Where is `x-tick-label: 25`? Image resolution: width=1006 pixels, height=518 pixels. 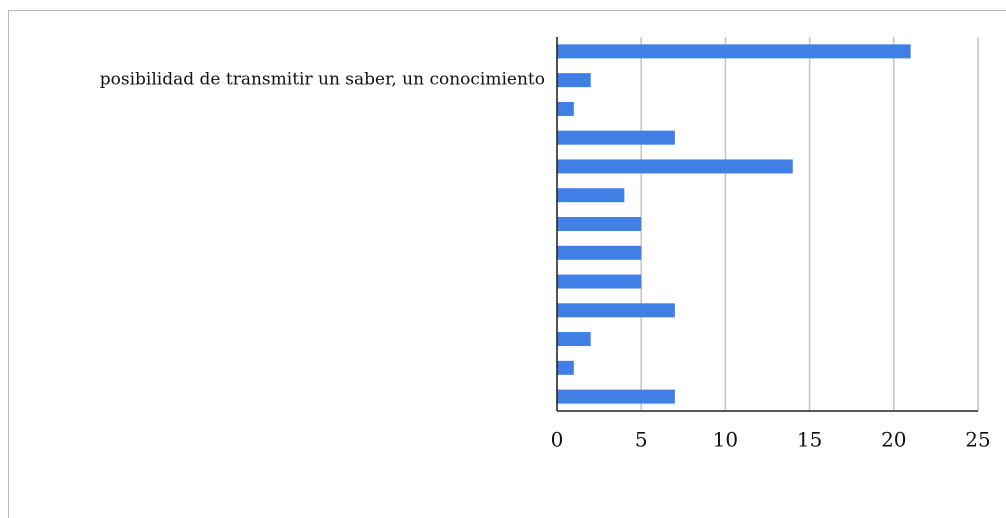 x-tick-label: 25 is located at coordinates (977, 440).